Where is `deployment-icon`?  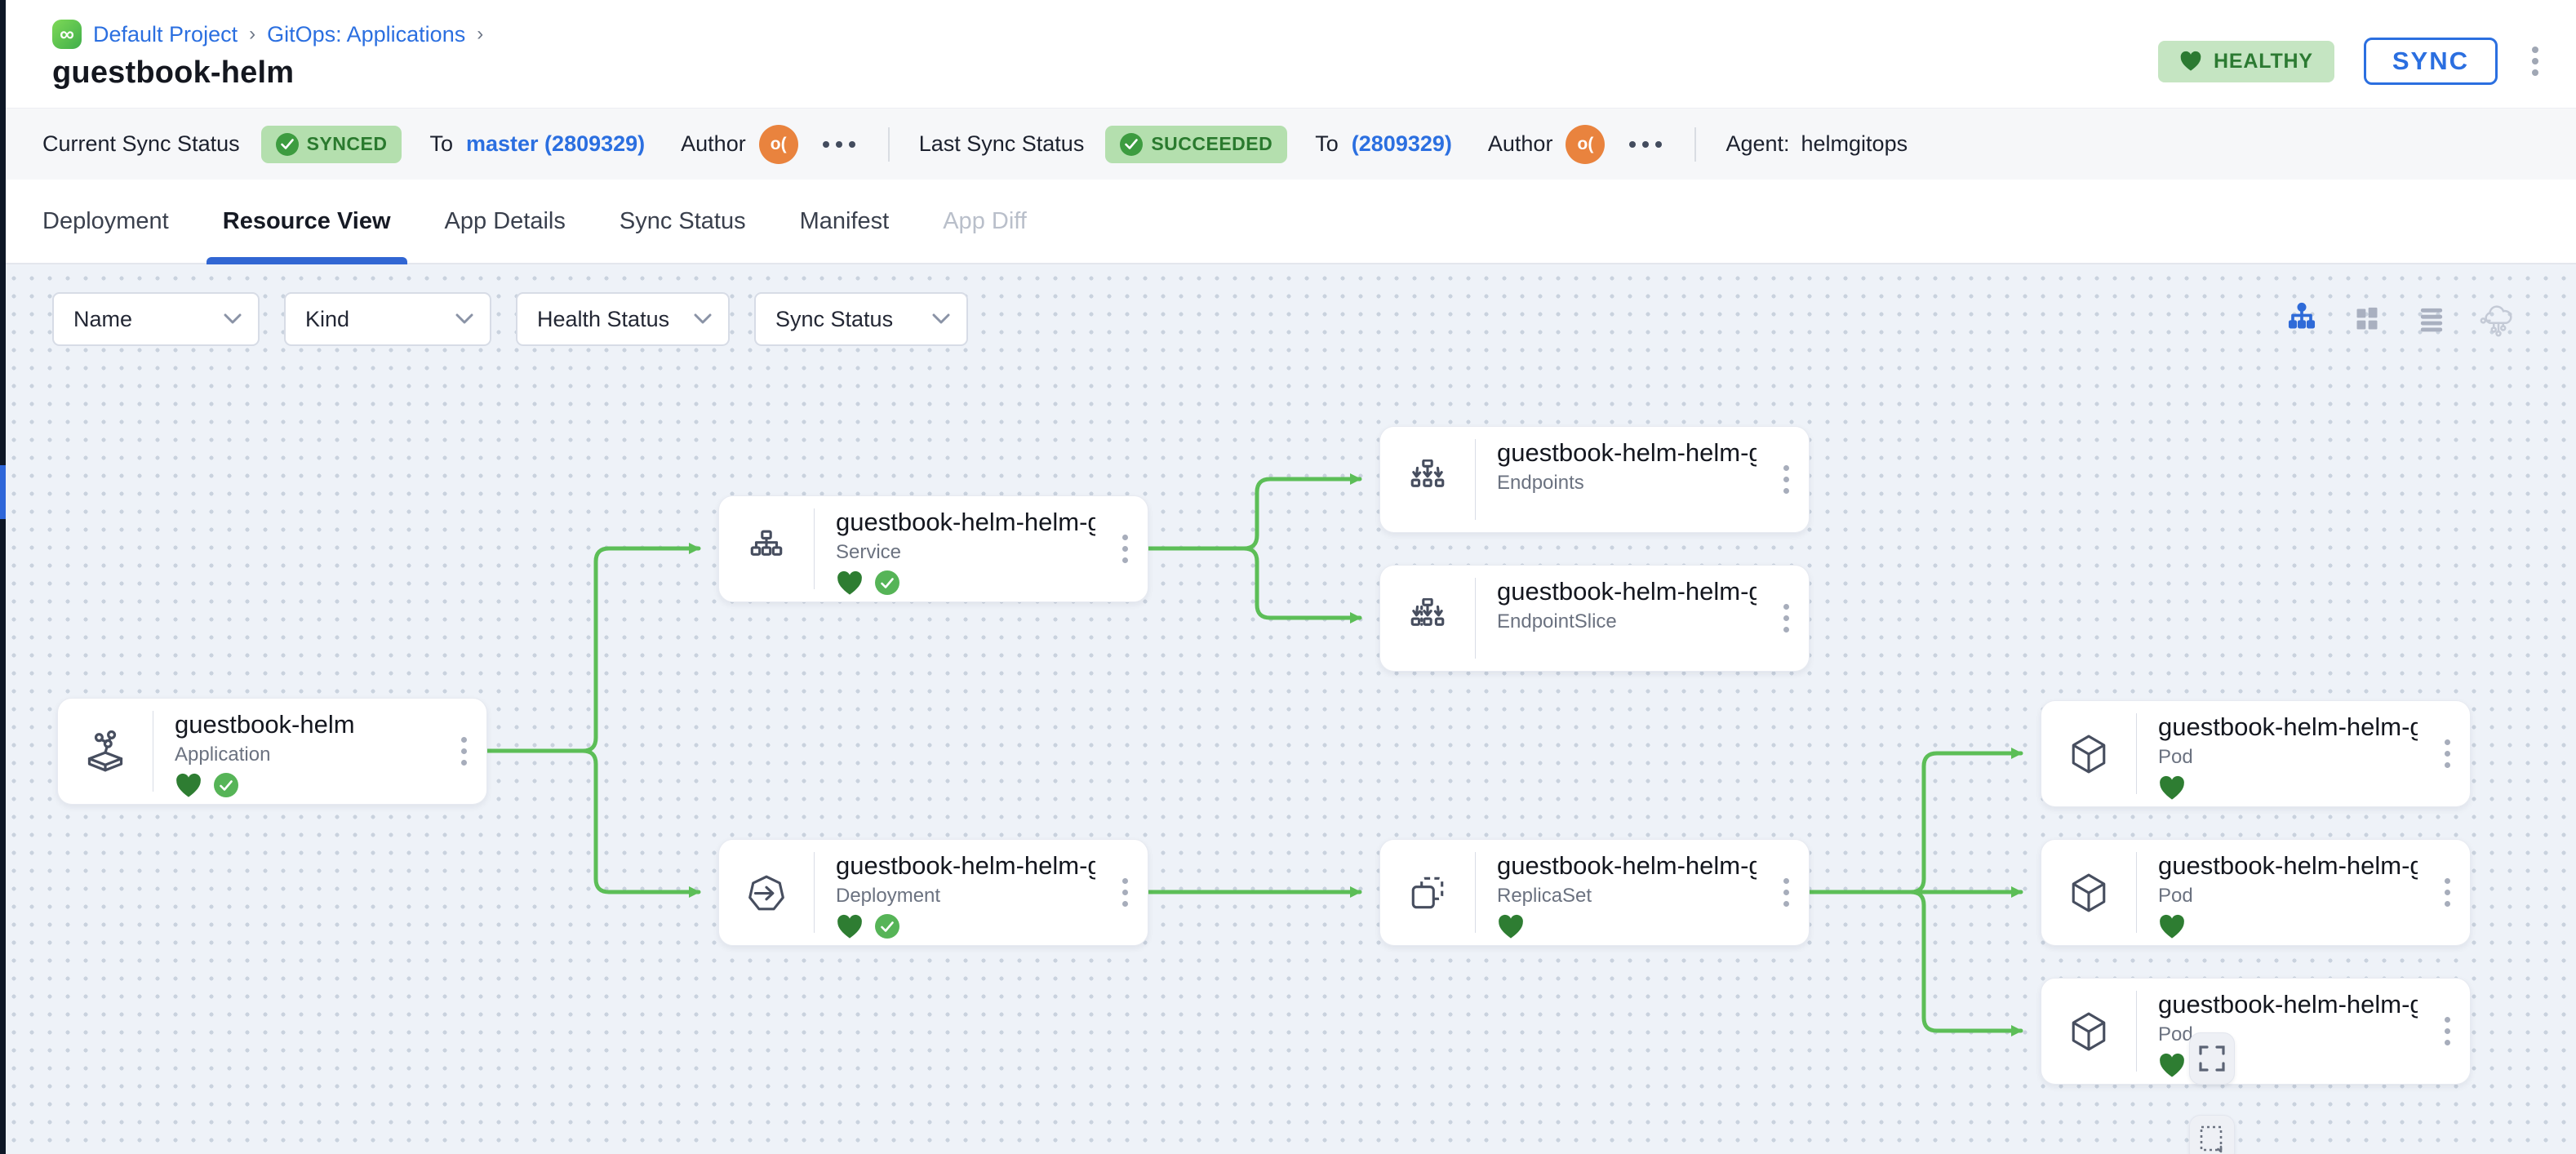
deployment-icon is located at coordinates (766, 893).